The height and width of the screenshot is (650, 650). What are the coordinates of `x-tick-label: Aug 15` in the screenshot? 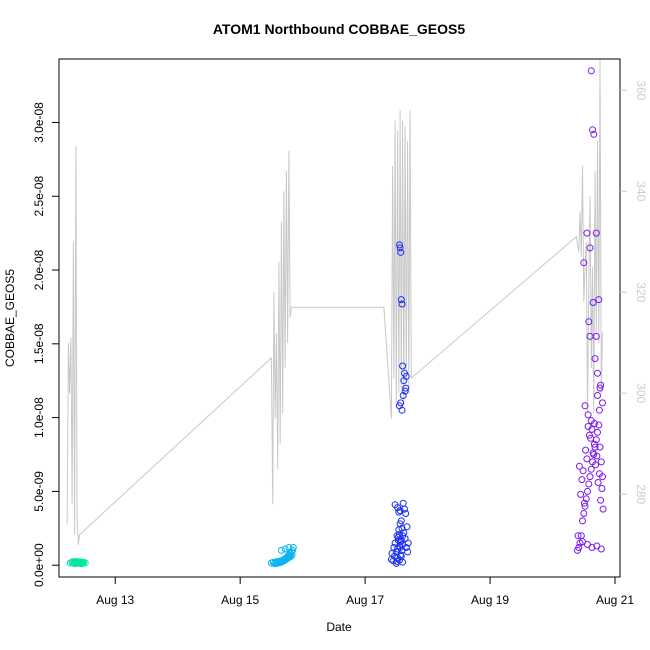 It's located at (240, 600).